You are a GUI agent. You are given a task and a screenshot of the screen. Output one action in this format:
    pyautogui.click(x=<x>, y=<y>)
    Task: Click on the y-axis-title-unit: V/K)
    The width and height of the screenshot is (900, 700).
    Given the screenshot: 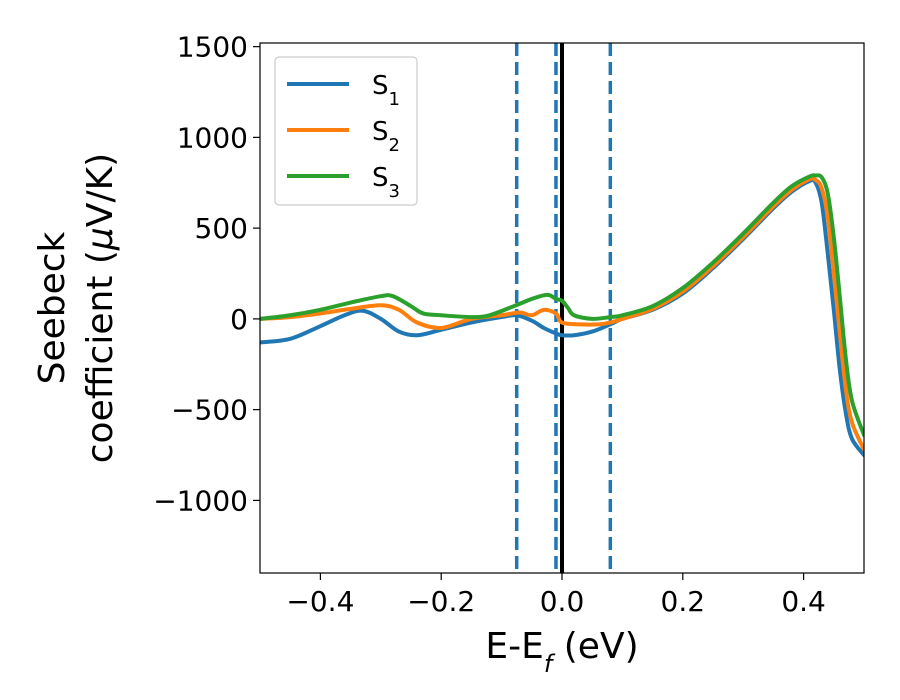 What is the action you would take?
    pyautogui.click(x=100, y=190)
    